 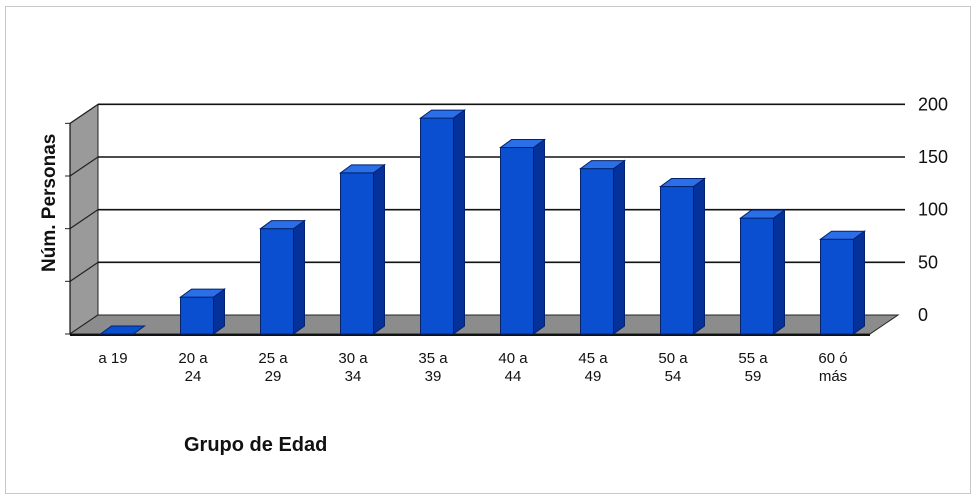 I want to click on x-tick-label-line2: 49, so click(x=593, y=376).